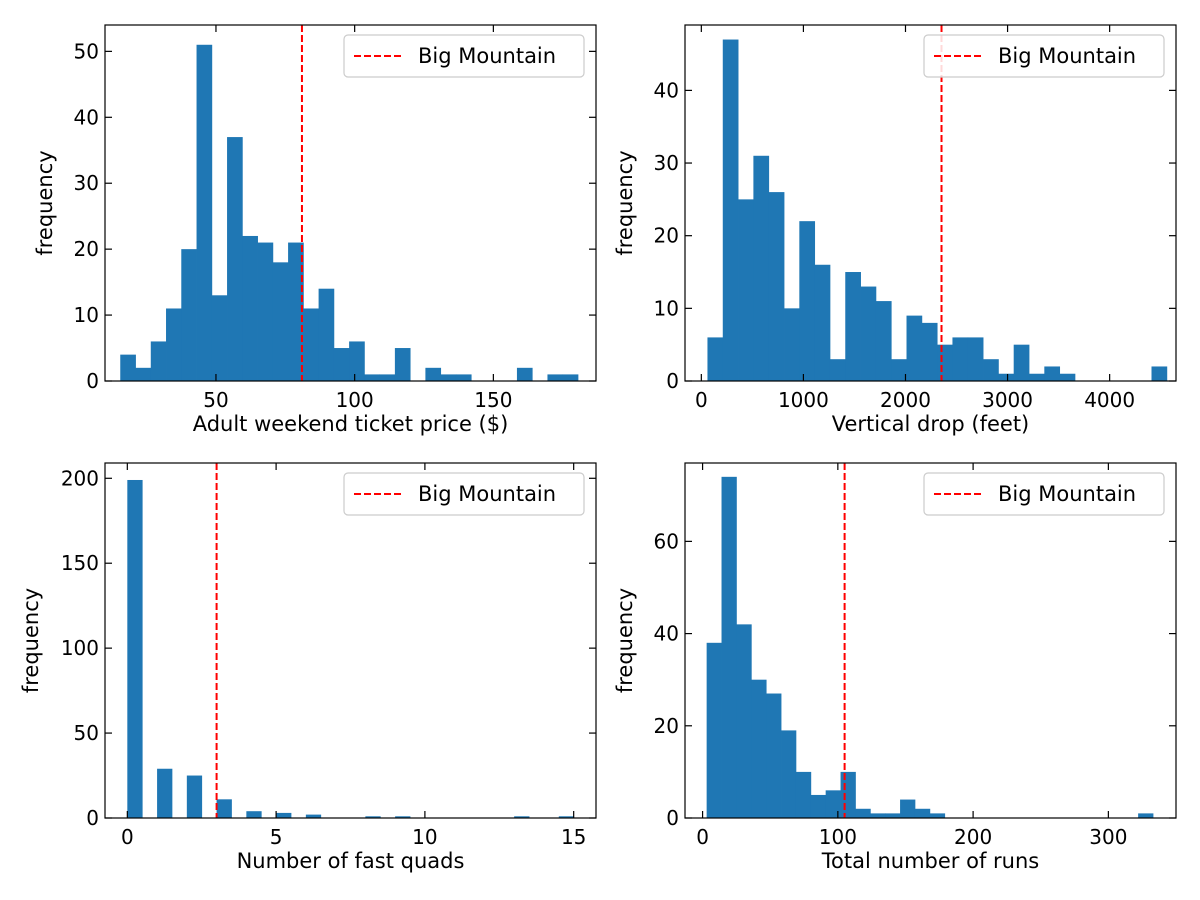 This screenshot has width=1200, height=900. What do you see at coordinates (1109, 400) in the screenshot?
I see `x-tick-label: 4000` at bounding box center [1109, 400].